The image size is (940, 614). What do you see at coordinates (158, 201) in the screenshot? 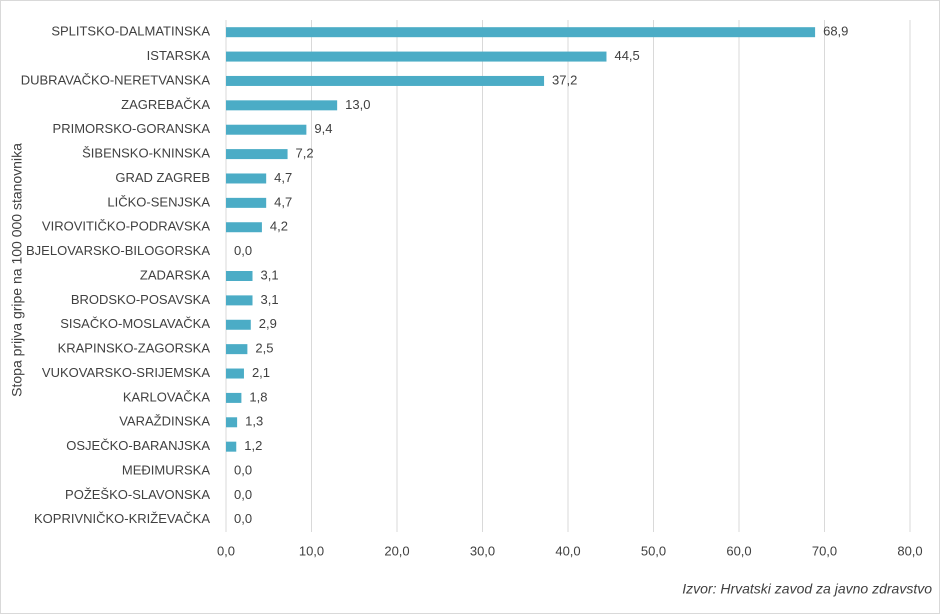
I see `y-tick-label: LIČKO-SENJSKA` at bounding box center [158, 201].